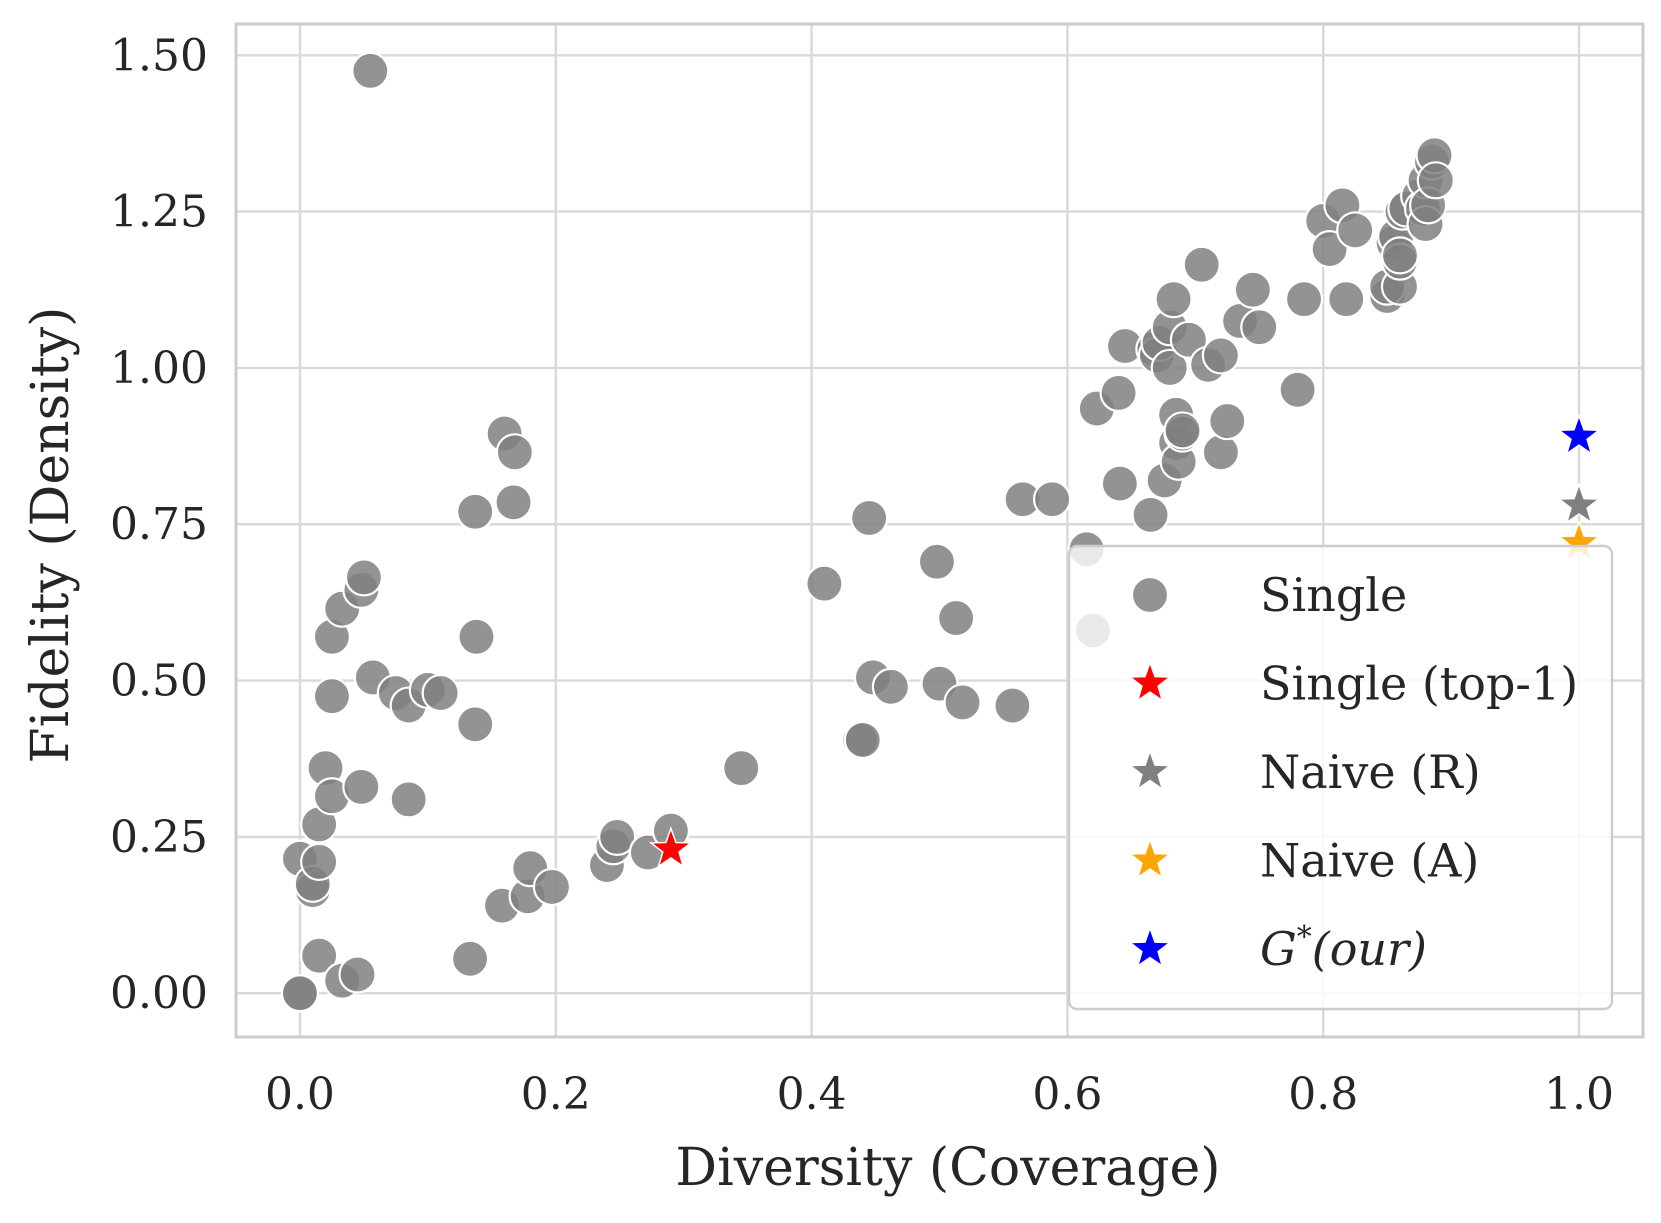  Describe the element at coordinates (51, 535) in the screenshot. I see `y-axis-label: Fidelity (Density)` at that location.